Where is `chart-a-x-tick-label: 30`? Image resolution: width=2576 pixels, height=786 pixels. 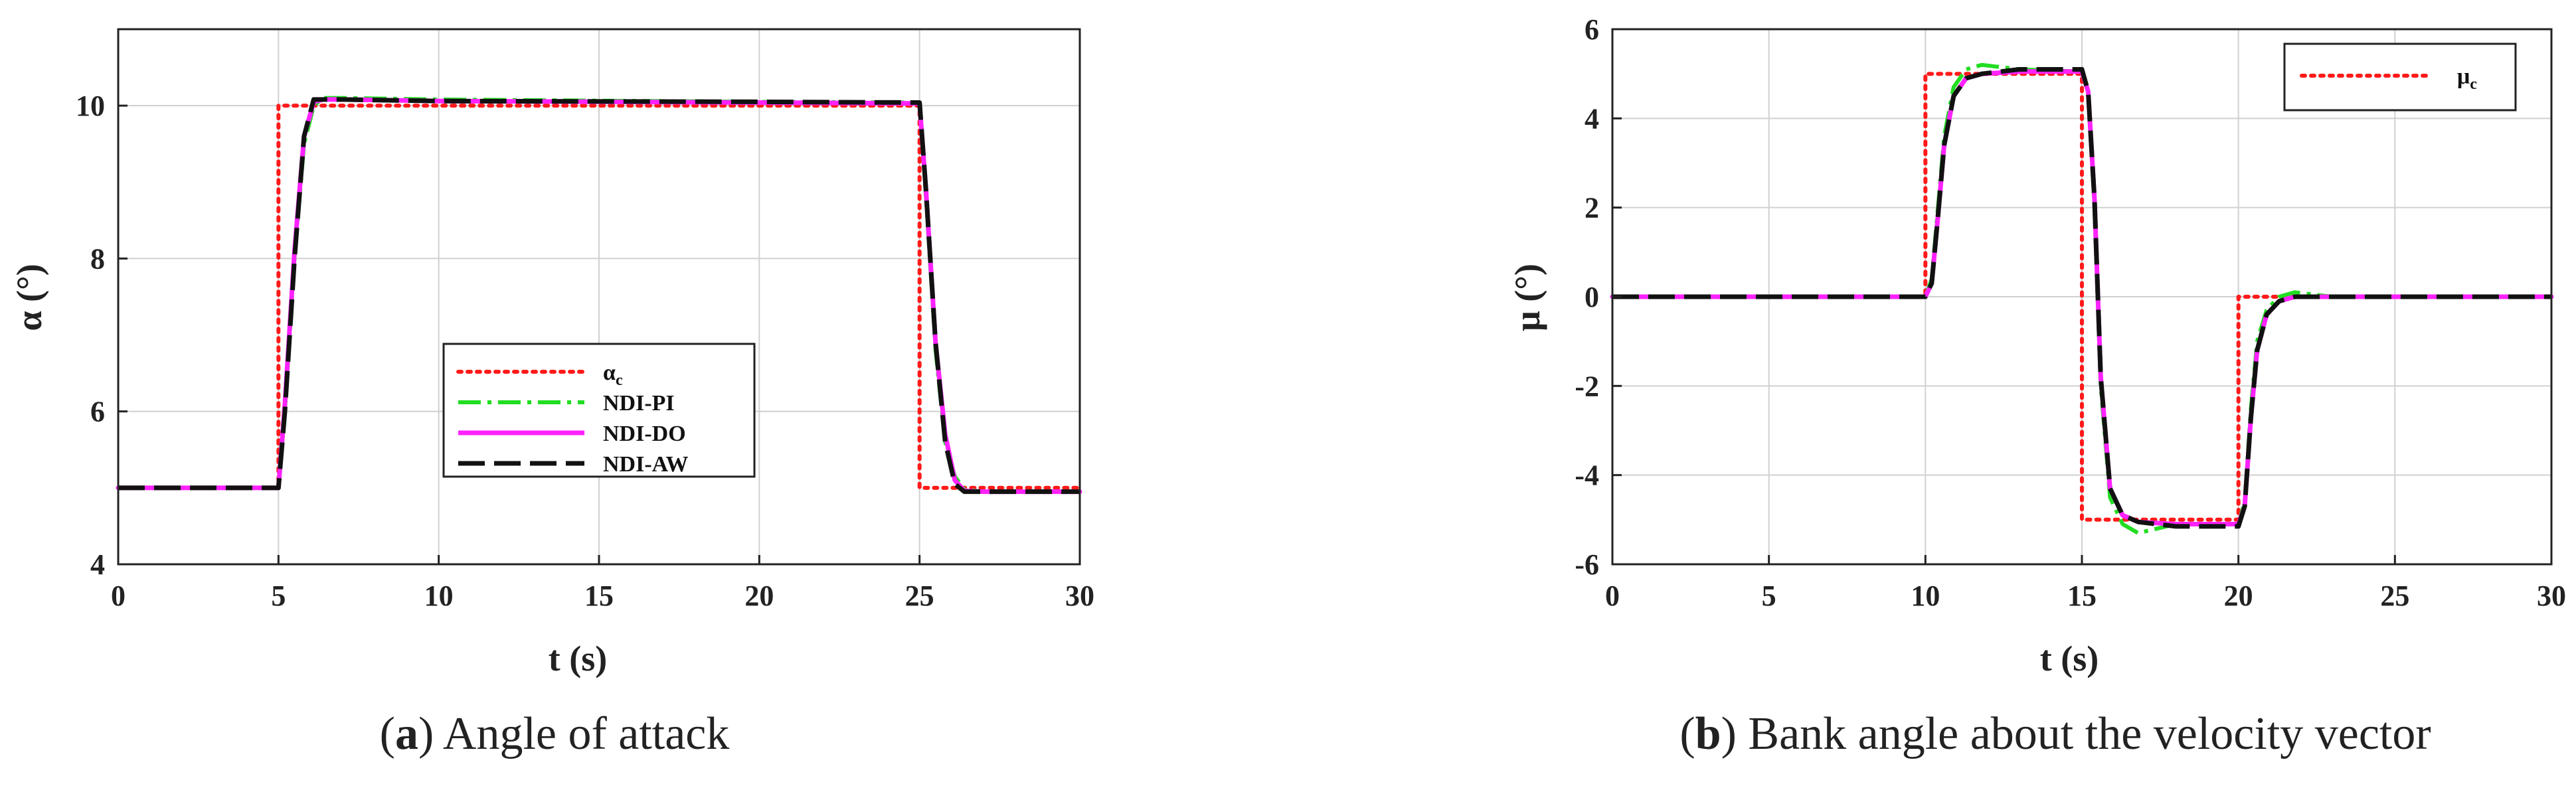 chart-a-x-tick-label: 30 is located at coordinates (1079, 596).